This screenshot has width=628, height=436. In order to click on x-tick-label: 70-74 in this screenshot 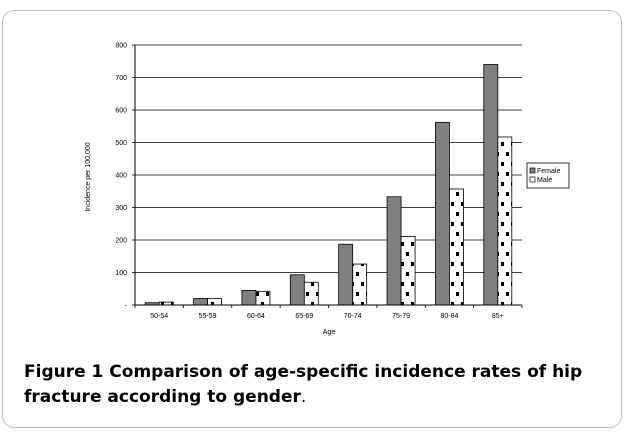, I will do `click(353, 316)`.